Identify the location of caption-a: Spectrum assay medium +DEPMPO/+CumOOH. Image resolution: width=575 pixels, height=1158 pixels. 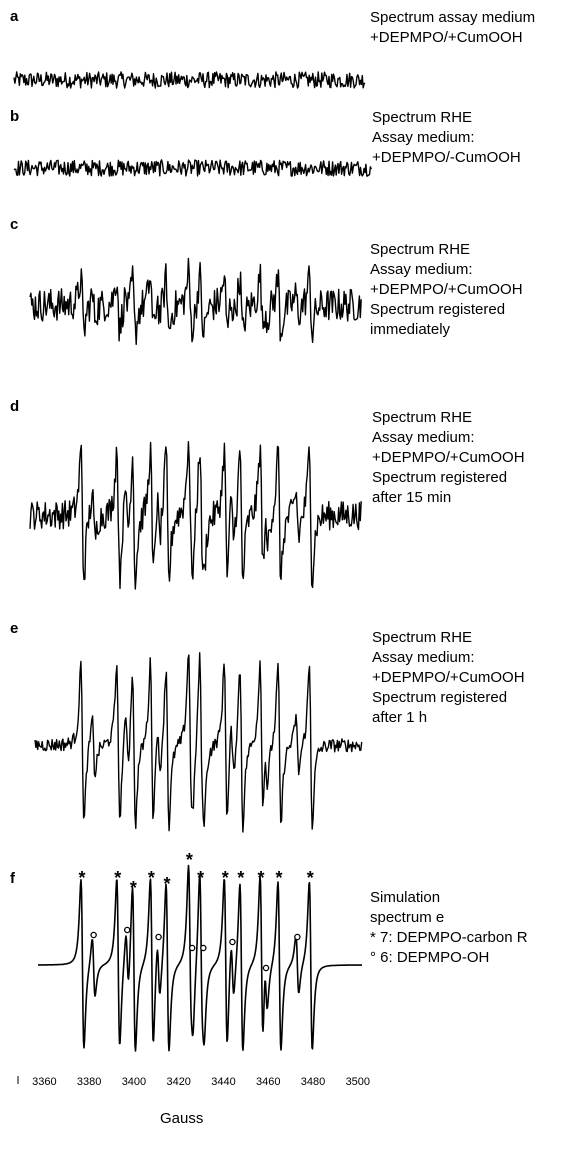
(452, 28).